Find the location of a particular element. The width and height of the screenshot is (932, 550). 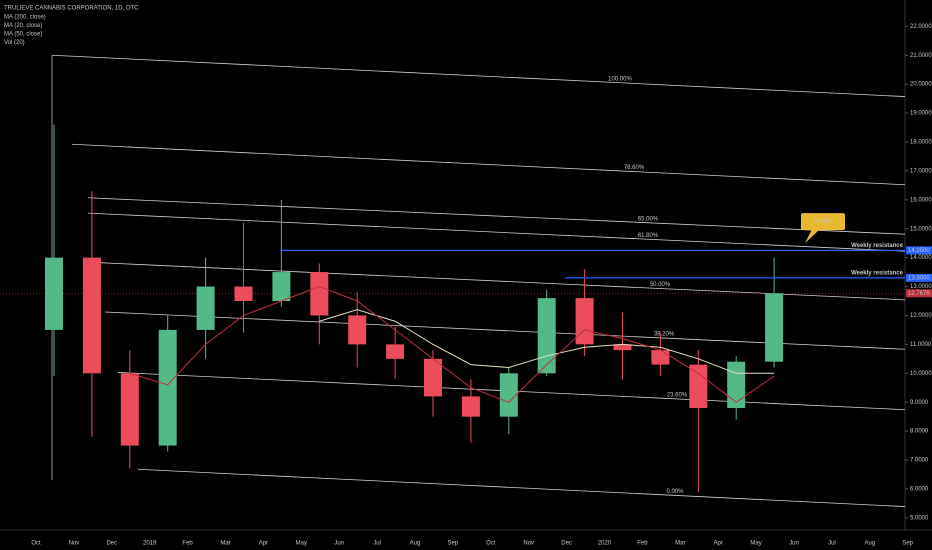

y-tick-label: 17.0000 is located at coordinates (921, 171).